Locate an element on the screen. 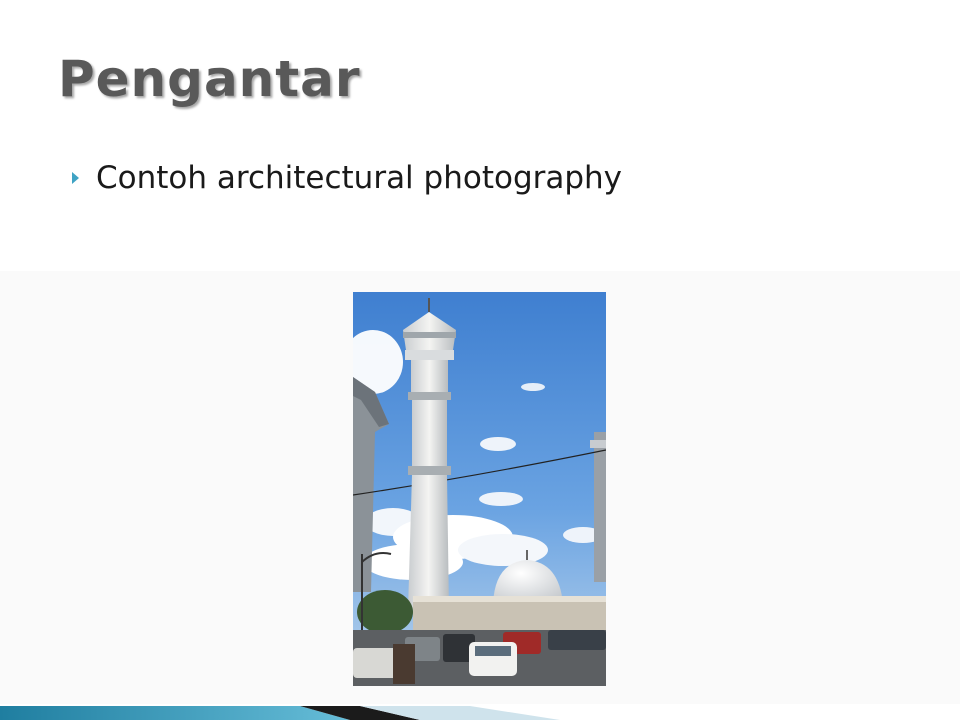 The height and width of the screenshot is (720, 960). bullet-item: Contoh architectural photography is located at coordinates (347, 178).